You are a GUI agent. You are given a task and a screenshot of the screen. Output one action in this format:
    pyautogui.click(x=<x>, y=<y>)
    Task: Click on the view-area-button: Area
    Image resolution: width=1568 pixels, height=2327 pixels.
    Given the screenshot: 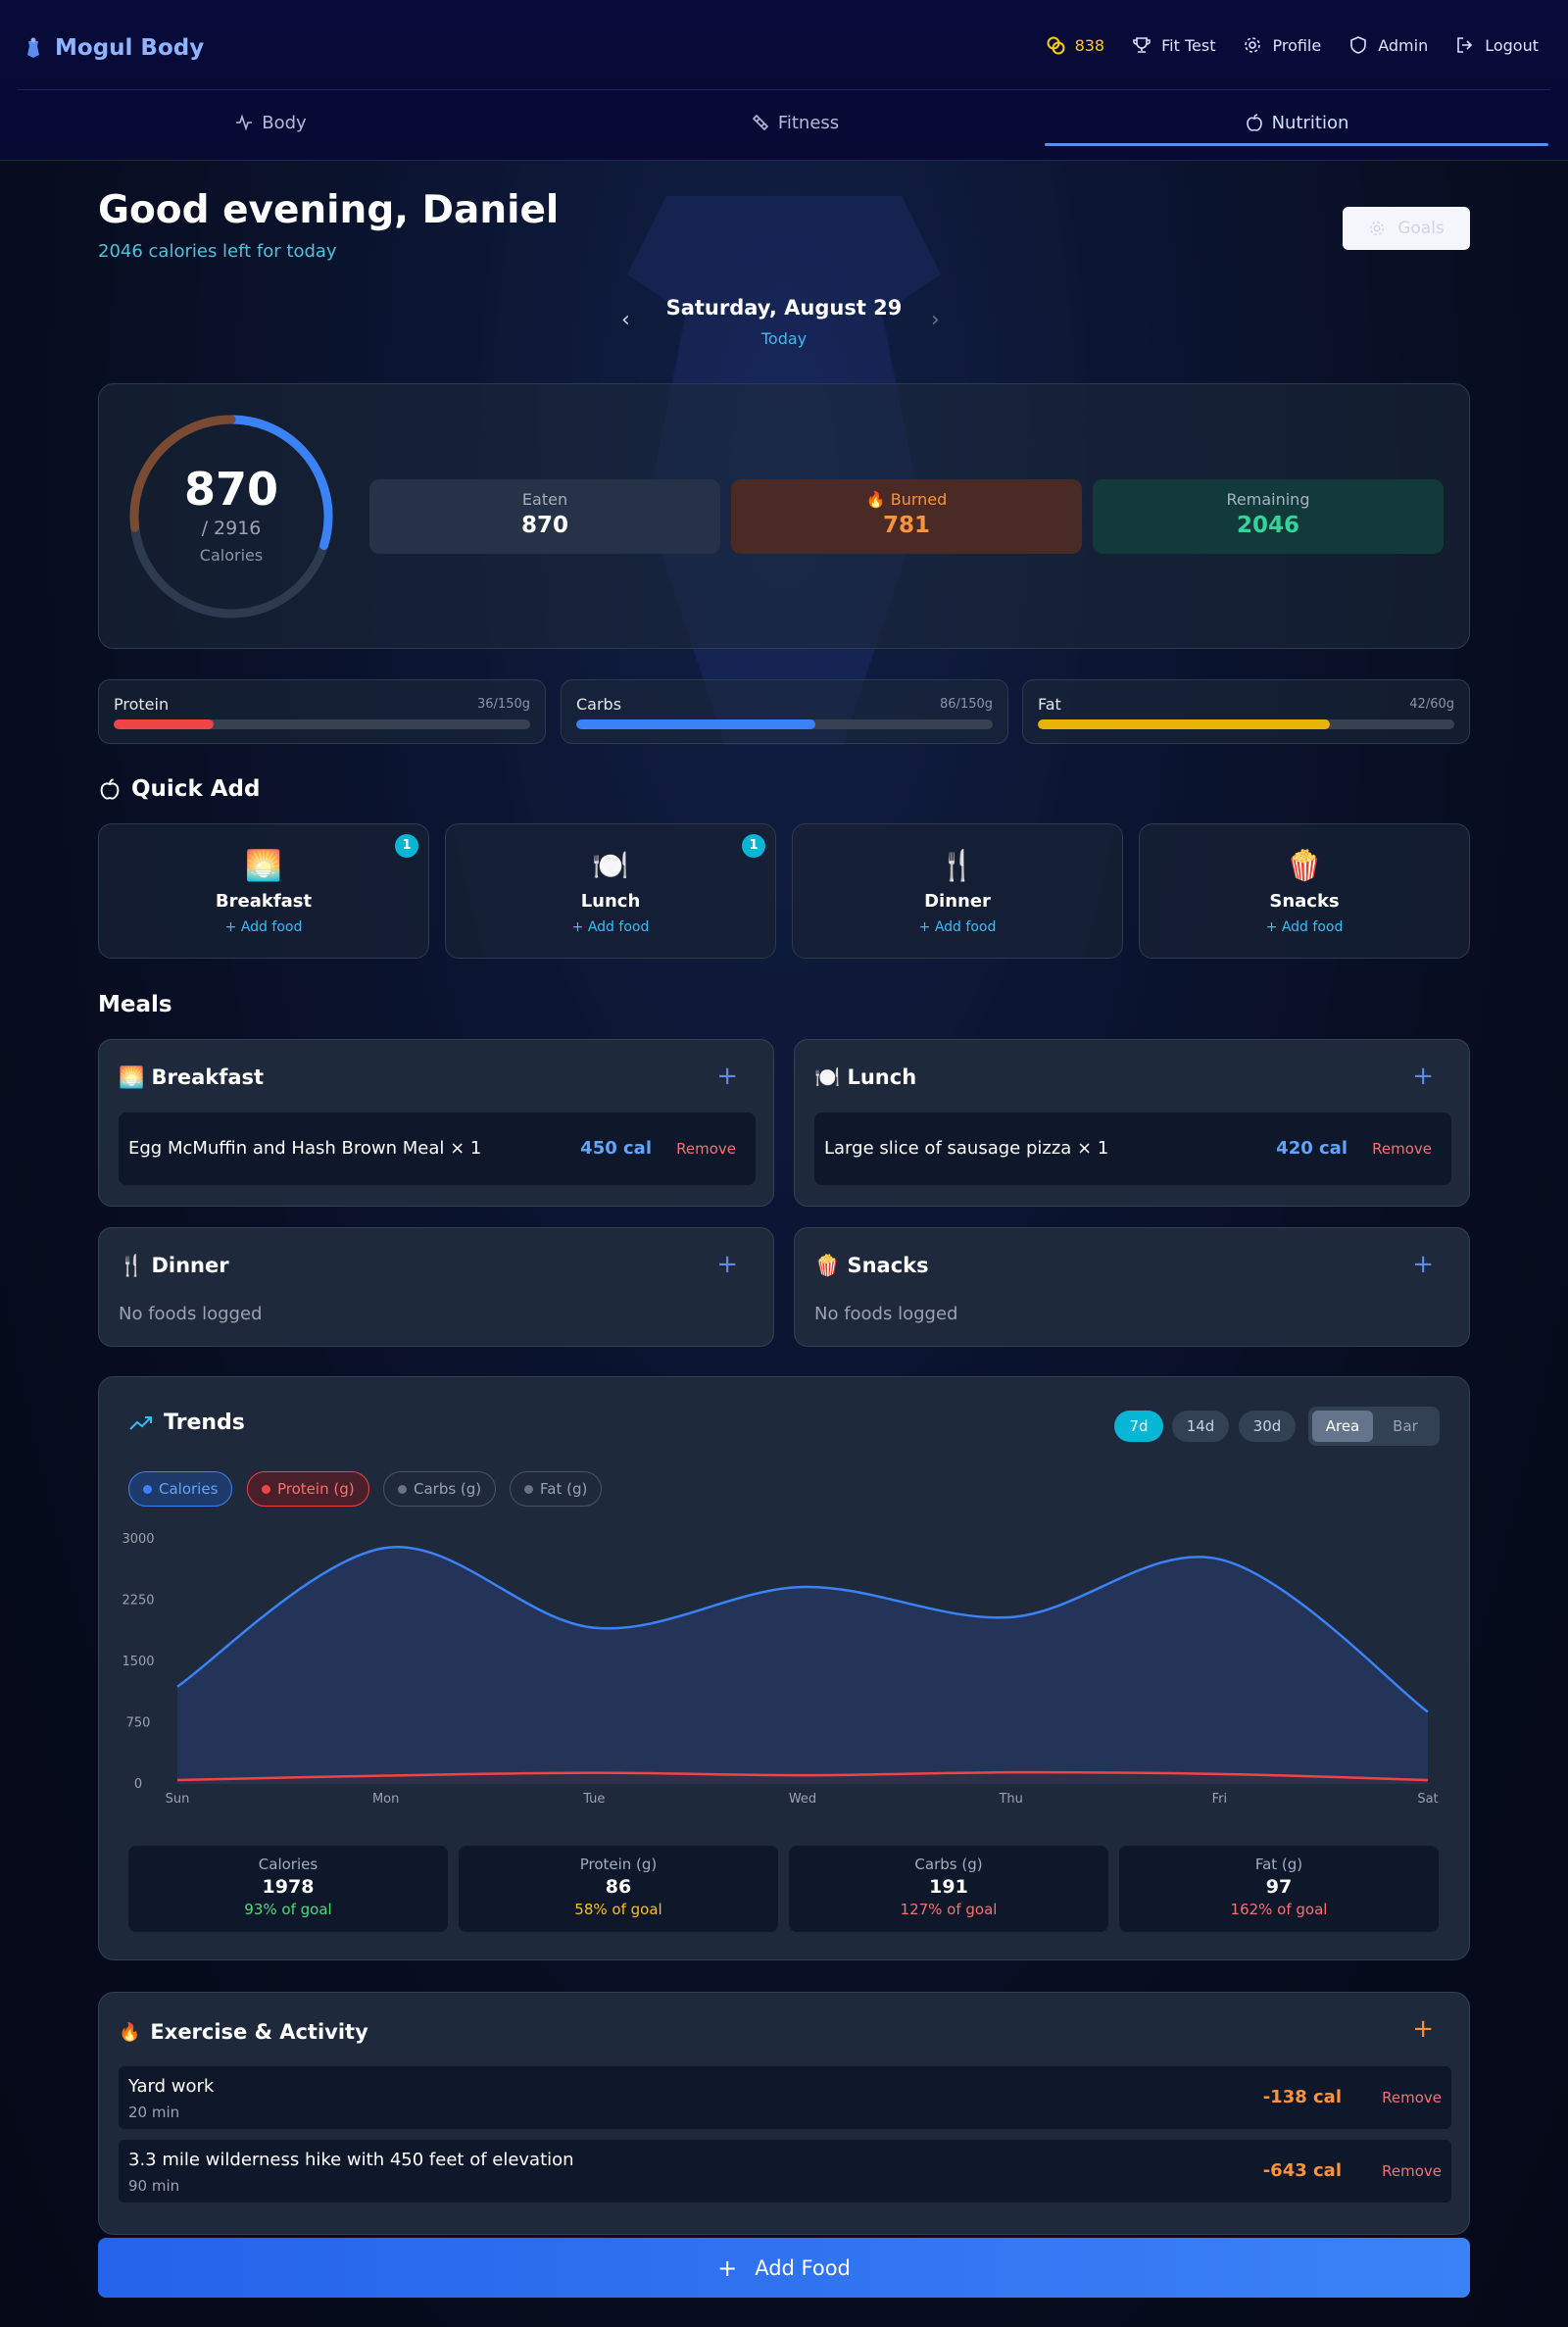 What is the action you would take?
    pyautogui.click(x=1342, y=1426)
    